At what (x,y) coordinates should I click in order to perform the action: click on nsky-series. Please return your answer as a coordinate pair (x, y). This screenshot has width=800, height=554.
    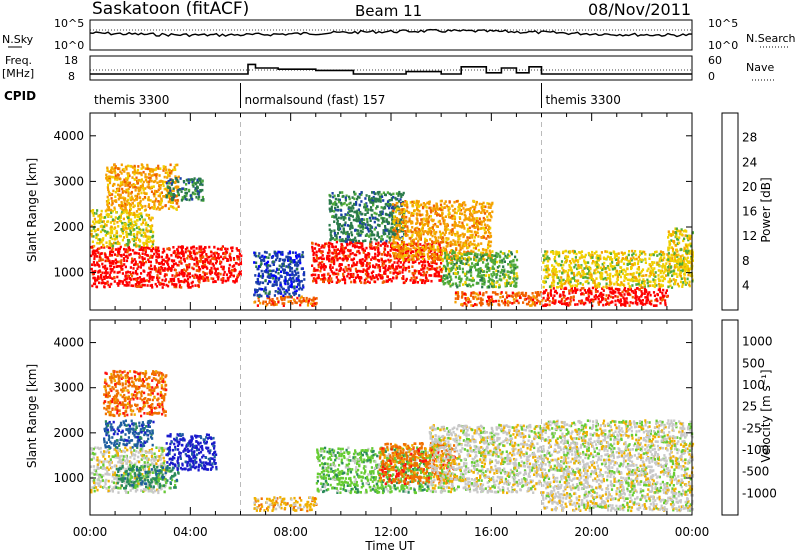
    Looking at the image, I should click on (391, 33).